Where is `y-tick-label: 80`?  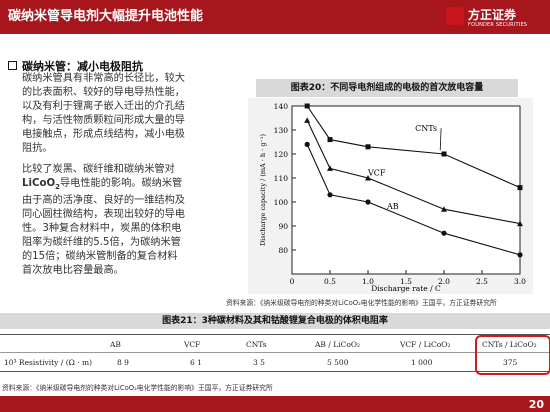 y-tick-label: 80 is located at coordinates (283, 250).